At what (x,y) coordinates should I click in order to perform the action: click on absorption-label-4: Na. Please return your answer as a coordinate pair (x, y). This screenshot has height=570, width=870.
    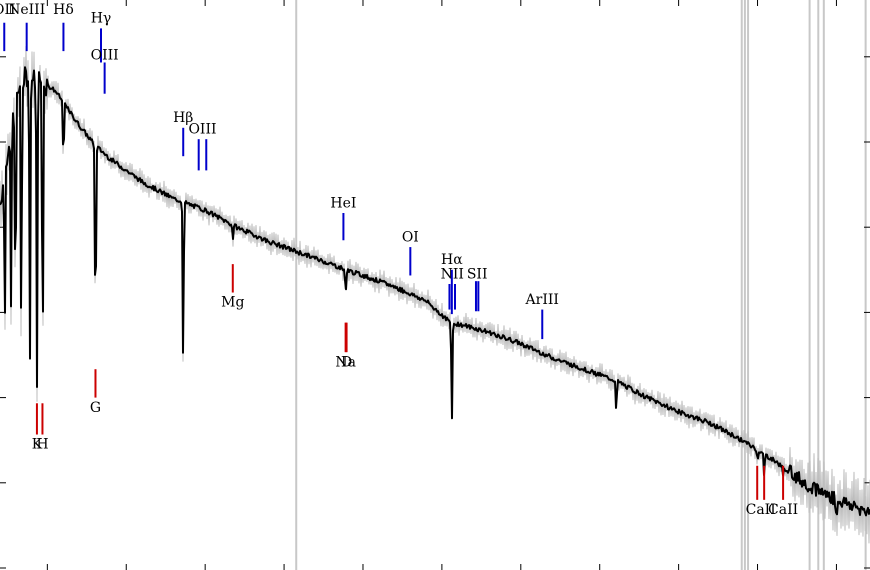
    Looking at the image, I should click on (345, 362).